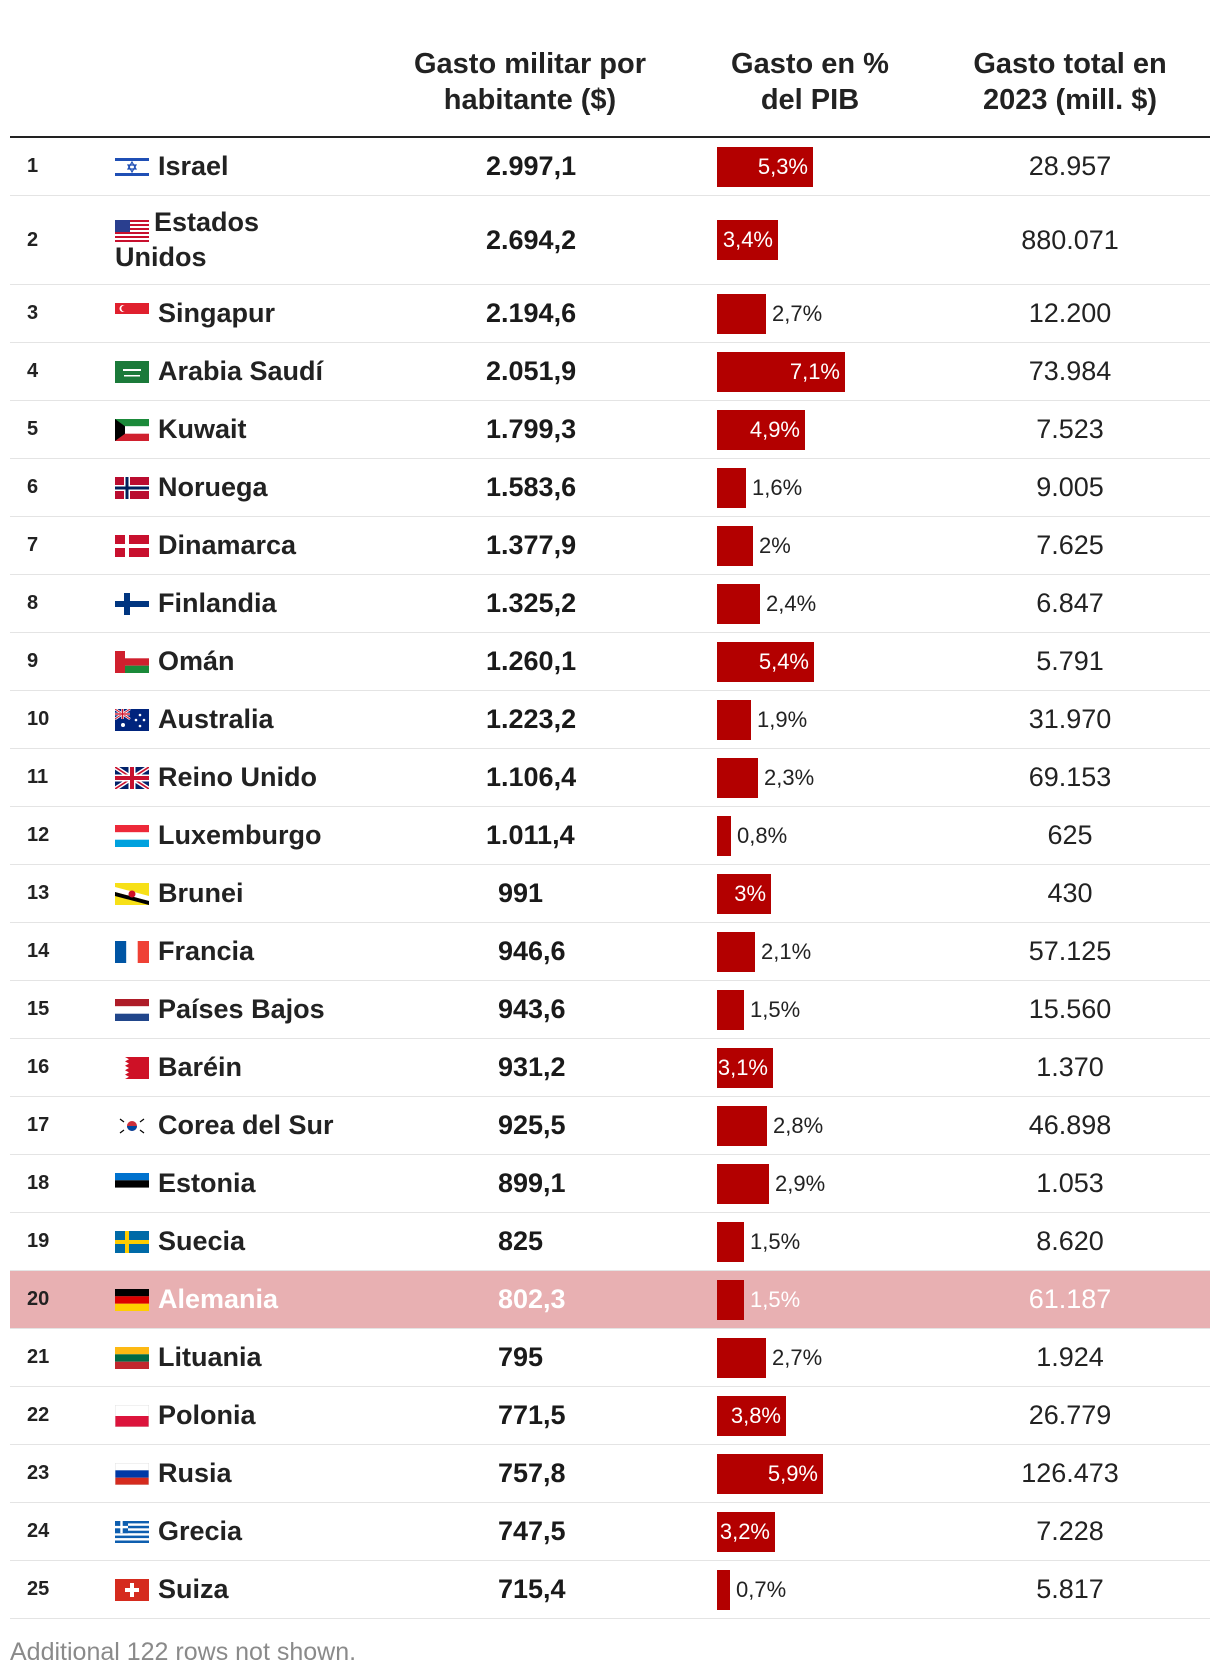 Image resolution: width=1220 pixels, height=1680 pixels. I want to click on table-row: 1 Israel 2.997,1 5,3% 28.957, so click(610, 167).